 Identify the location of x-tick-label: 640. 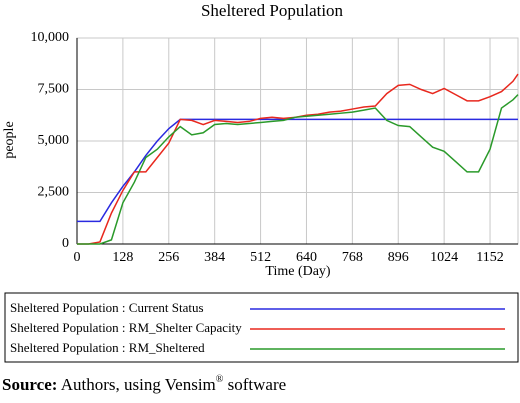
(306, 257).